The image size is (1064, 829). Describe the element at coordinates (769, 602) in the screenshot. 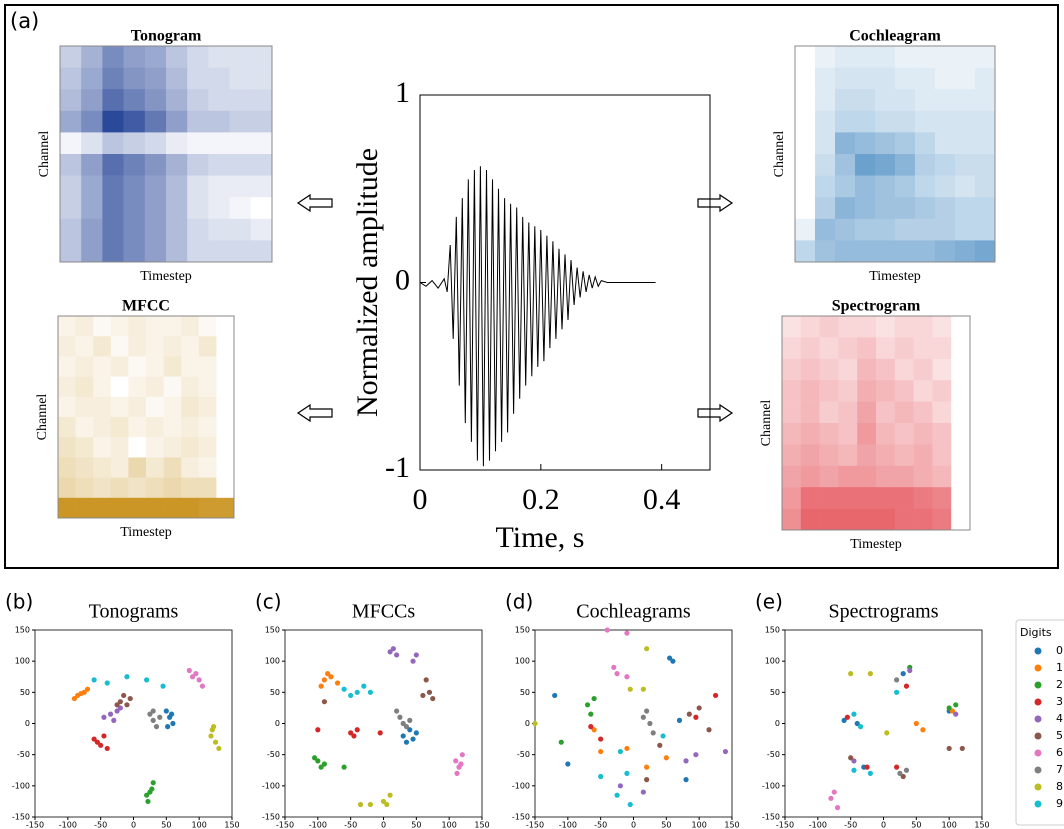

I see `panel-label: (e)` at that location.